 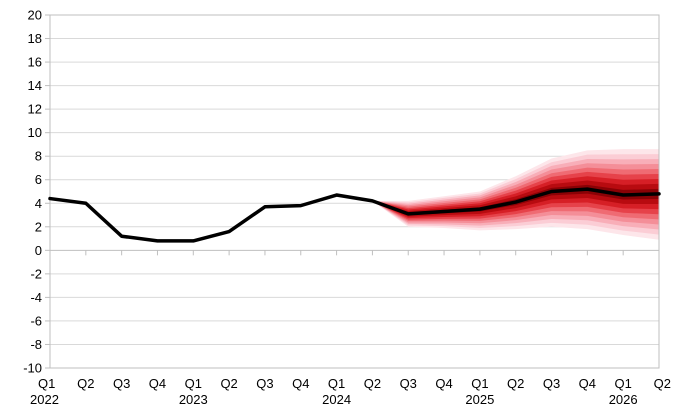 I want to click on y-tick-label: 2, so click(x=38, y=226).